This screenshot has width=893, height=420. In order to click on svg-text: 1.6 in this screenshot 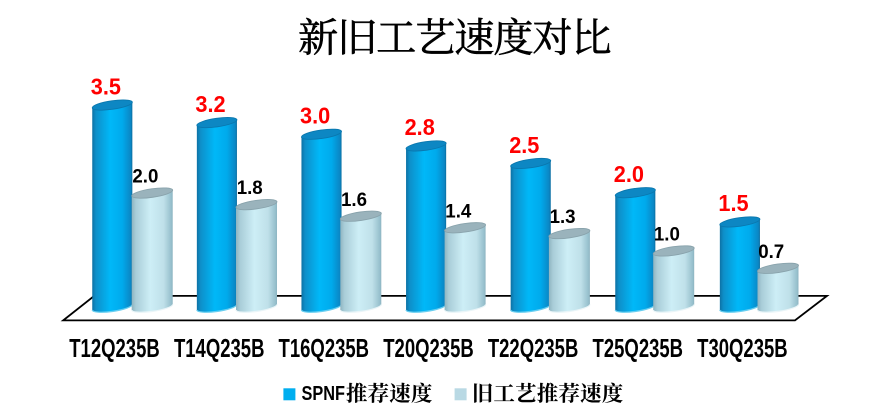, I will do `click(354, 200)`.